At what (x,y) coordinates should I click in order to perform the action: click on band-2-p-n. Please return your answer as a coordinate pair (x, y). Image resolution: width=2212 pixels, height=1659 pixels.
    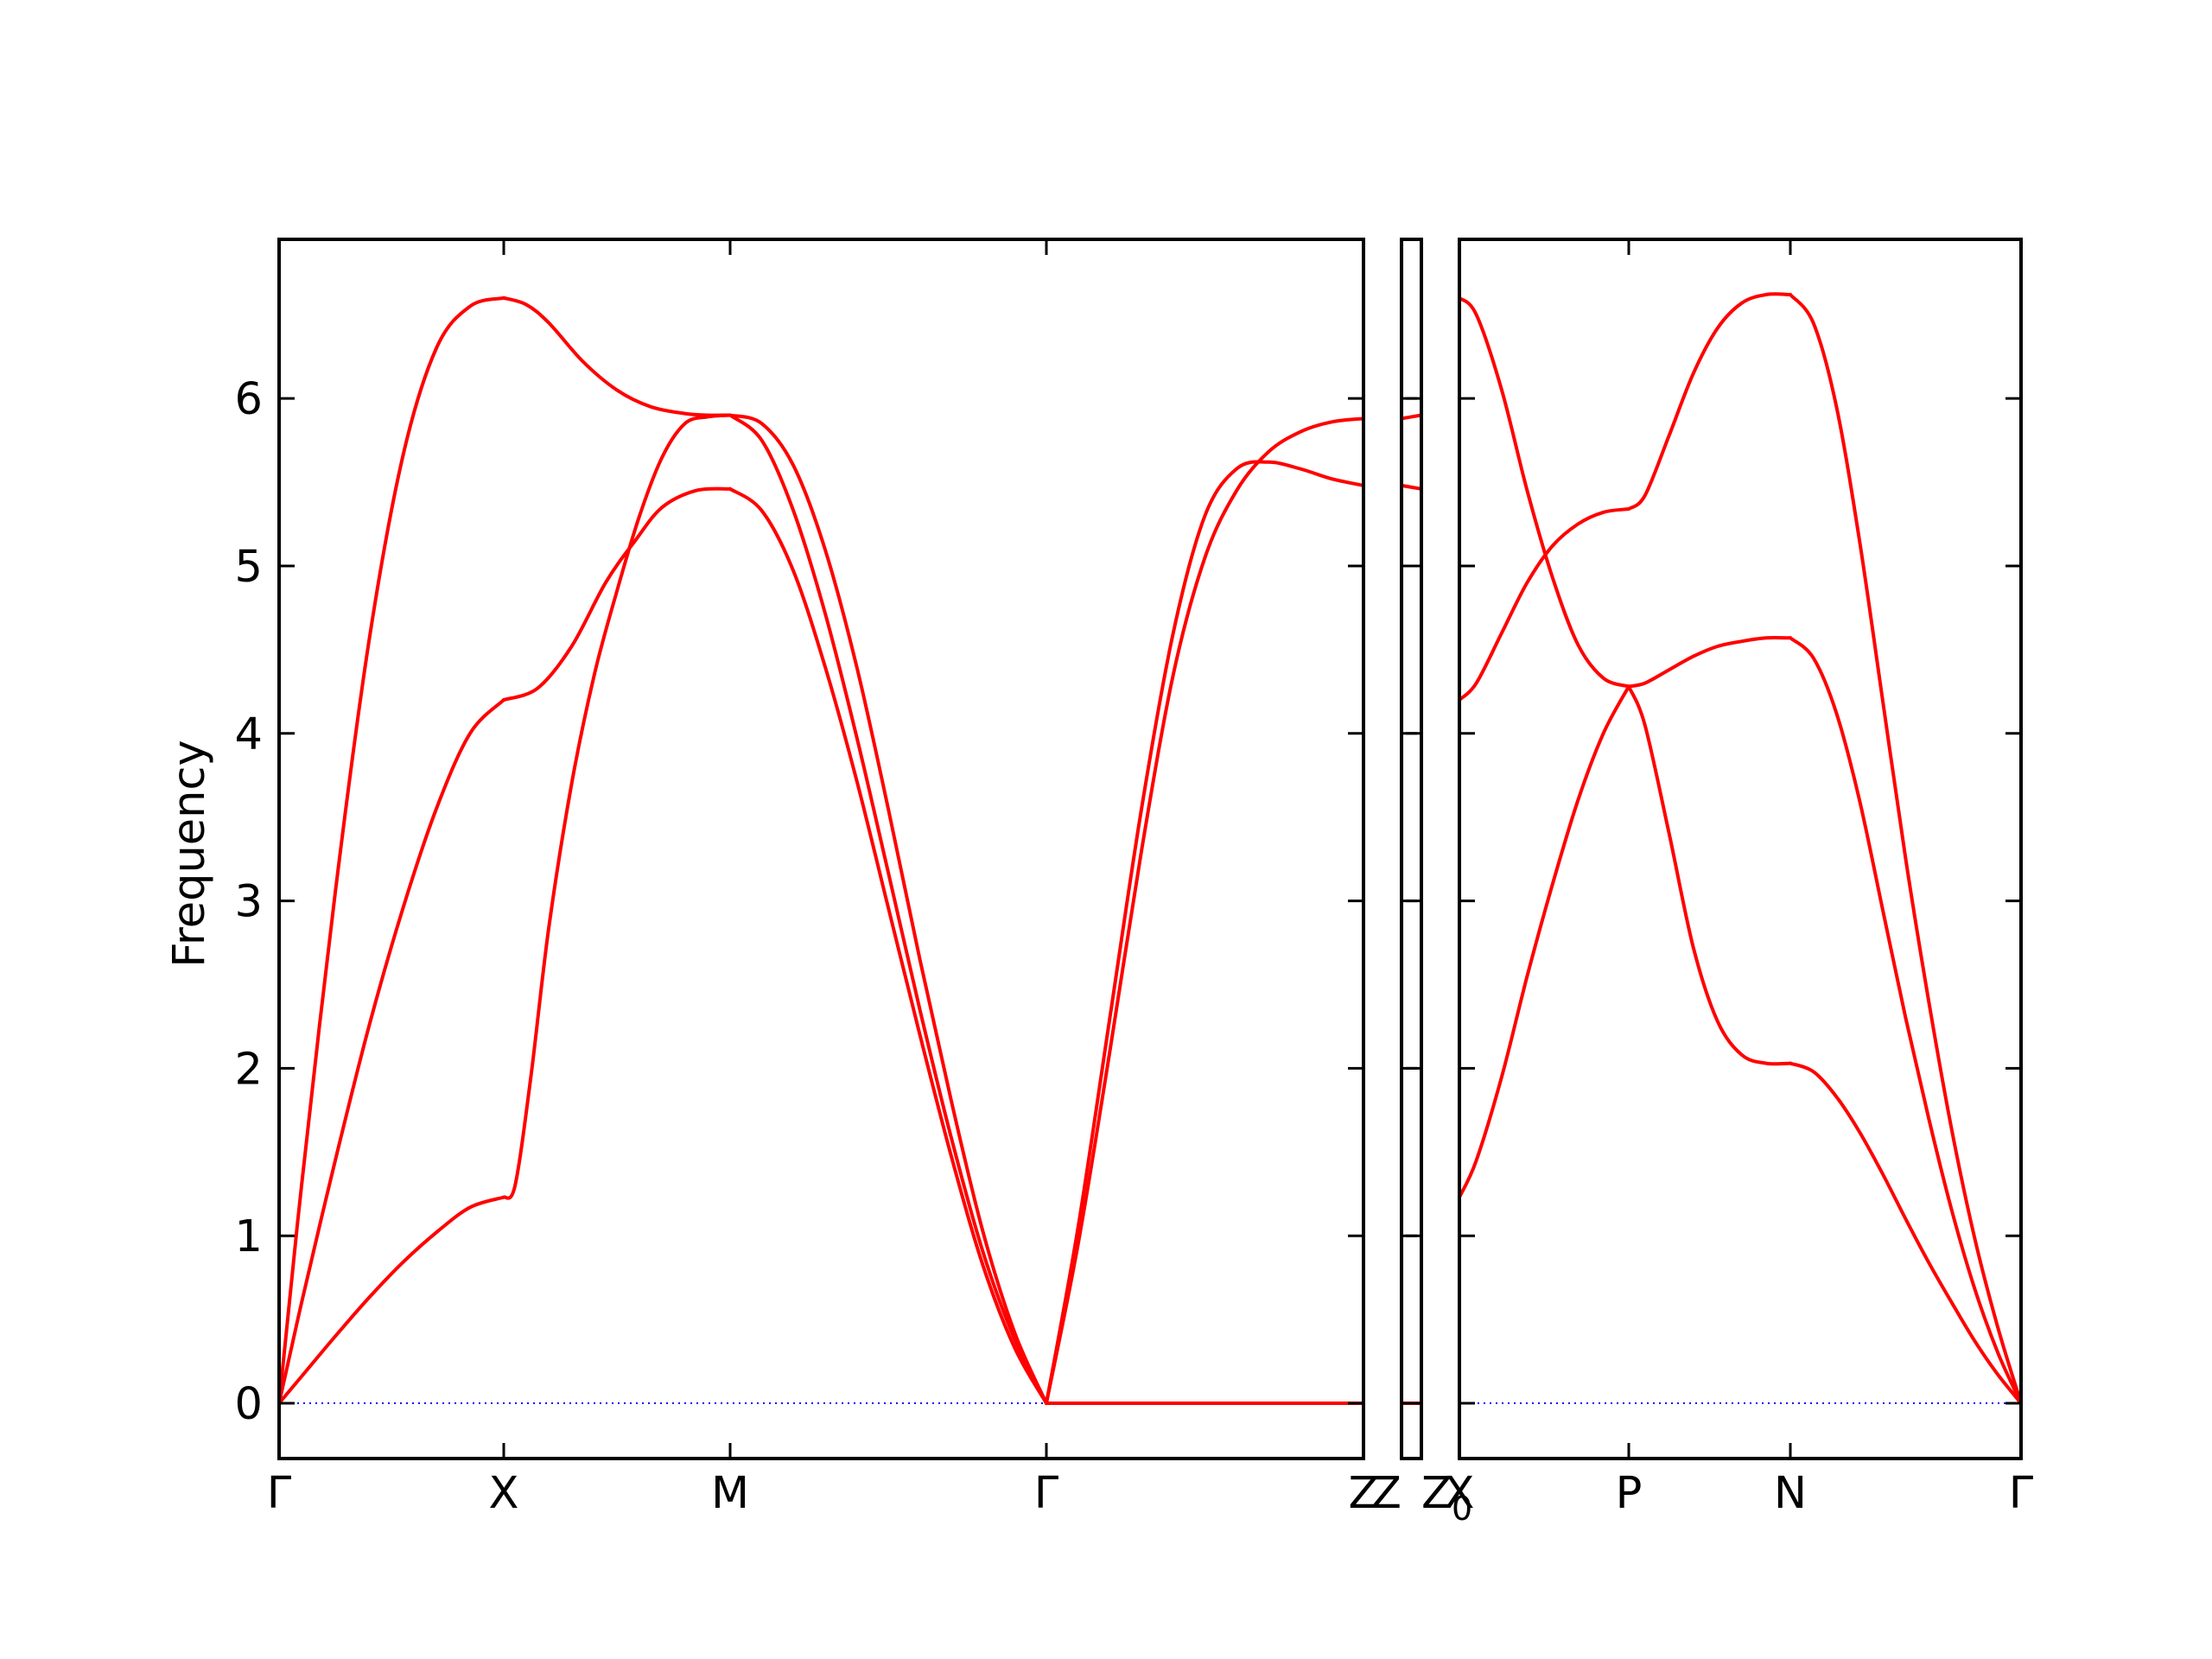
    Looking at the image, I should click on (1709, 662).